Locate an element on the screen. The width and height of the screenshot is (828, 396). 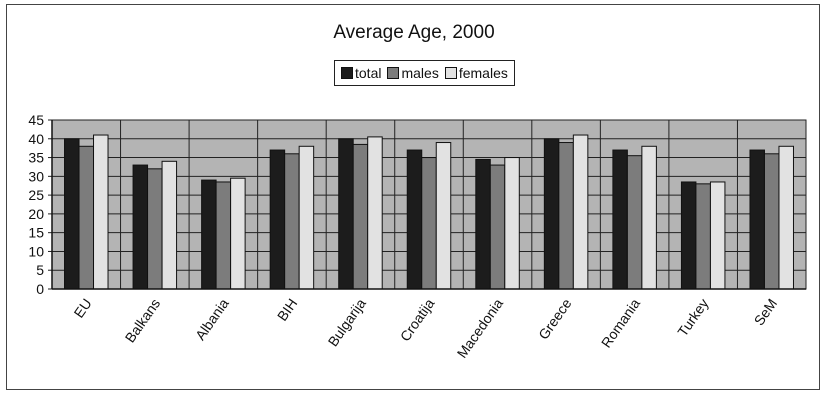
legend-swatch-females is located at coordinates (450, 73).